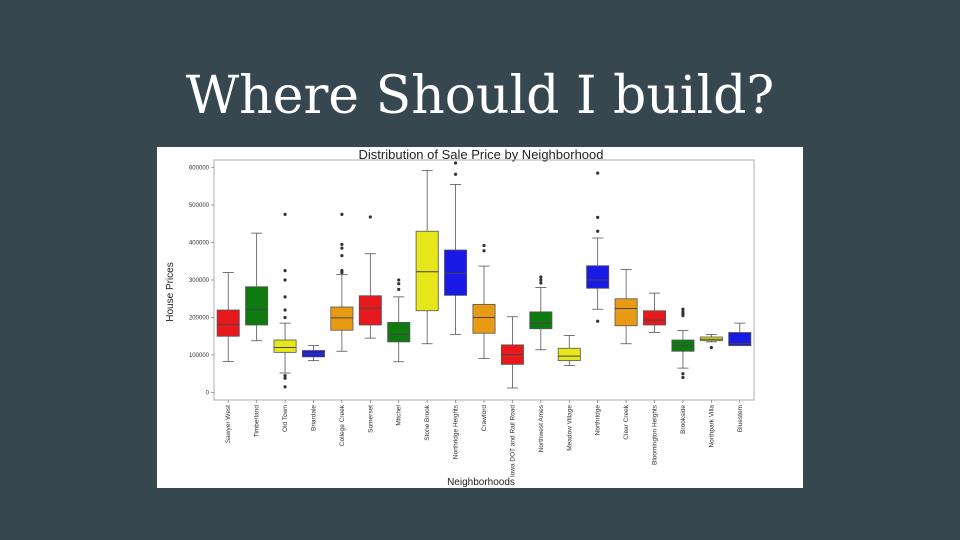 Image resolution: width=960 pixels, height=540 pixels. What do you see at coordinates (199, 169) in the screenshot?
I see `y-tick-label: 600000` at bounding box center [199, 169].